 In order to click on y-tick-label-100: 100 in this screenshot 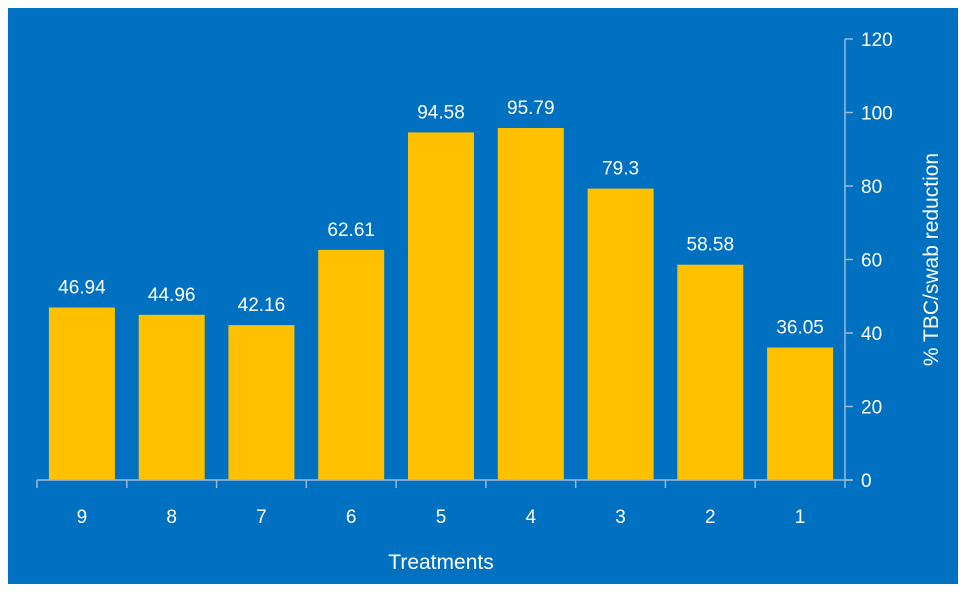, I will do `click(877, 114)`.